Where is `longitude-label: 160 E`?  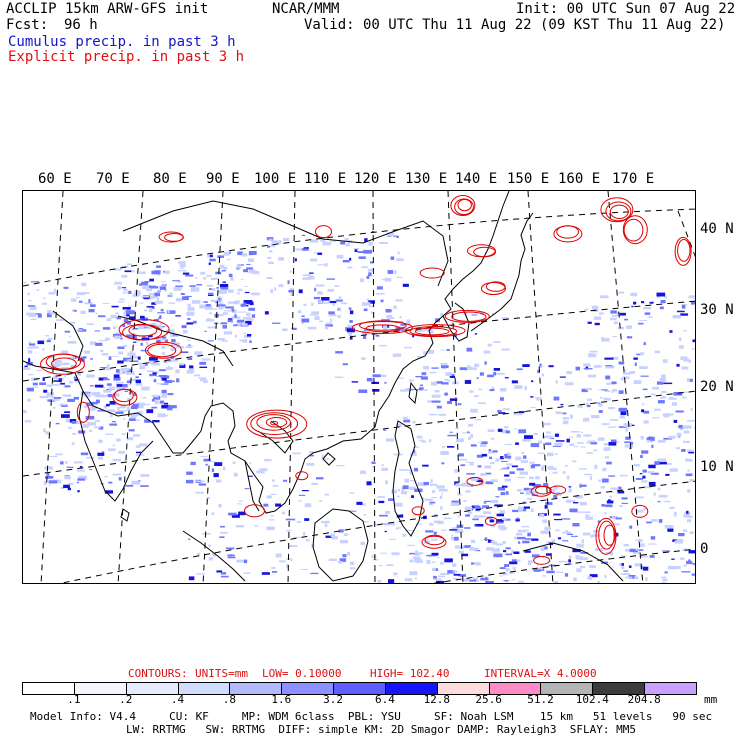
longitude-label: 160 E is located at coordinates (579, 179).